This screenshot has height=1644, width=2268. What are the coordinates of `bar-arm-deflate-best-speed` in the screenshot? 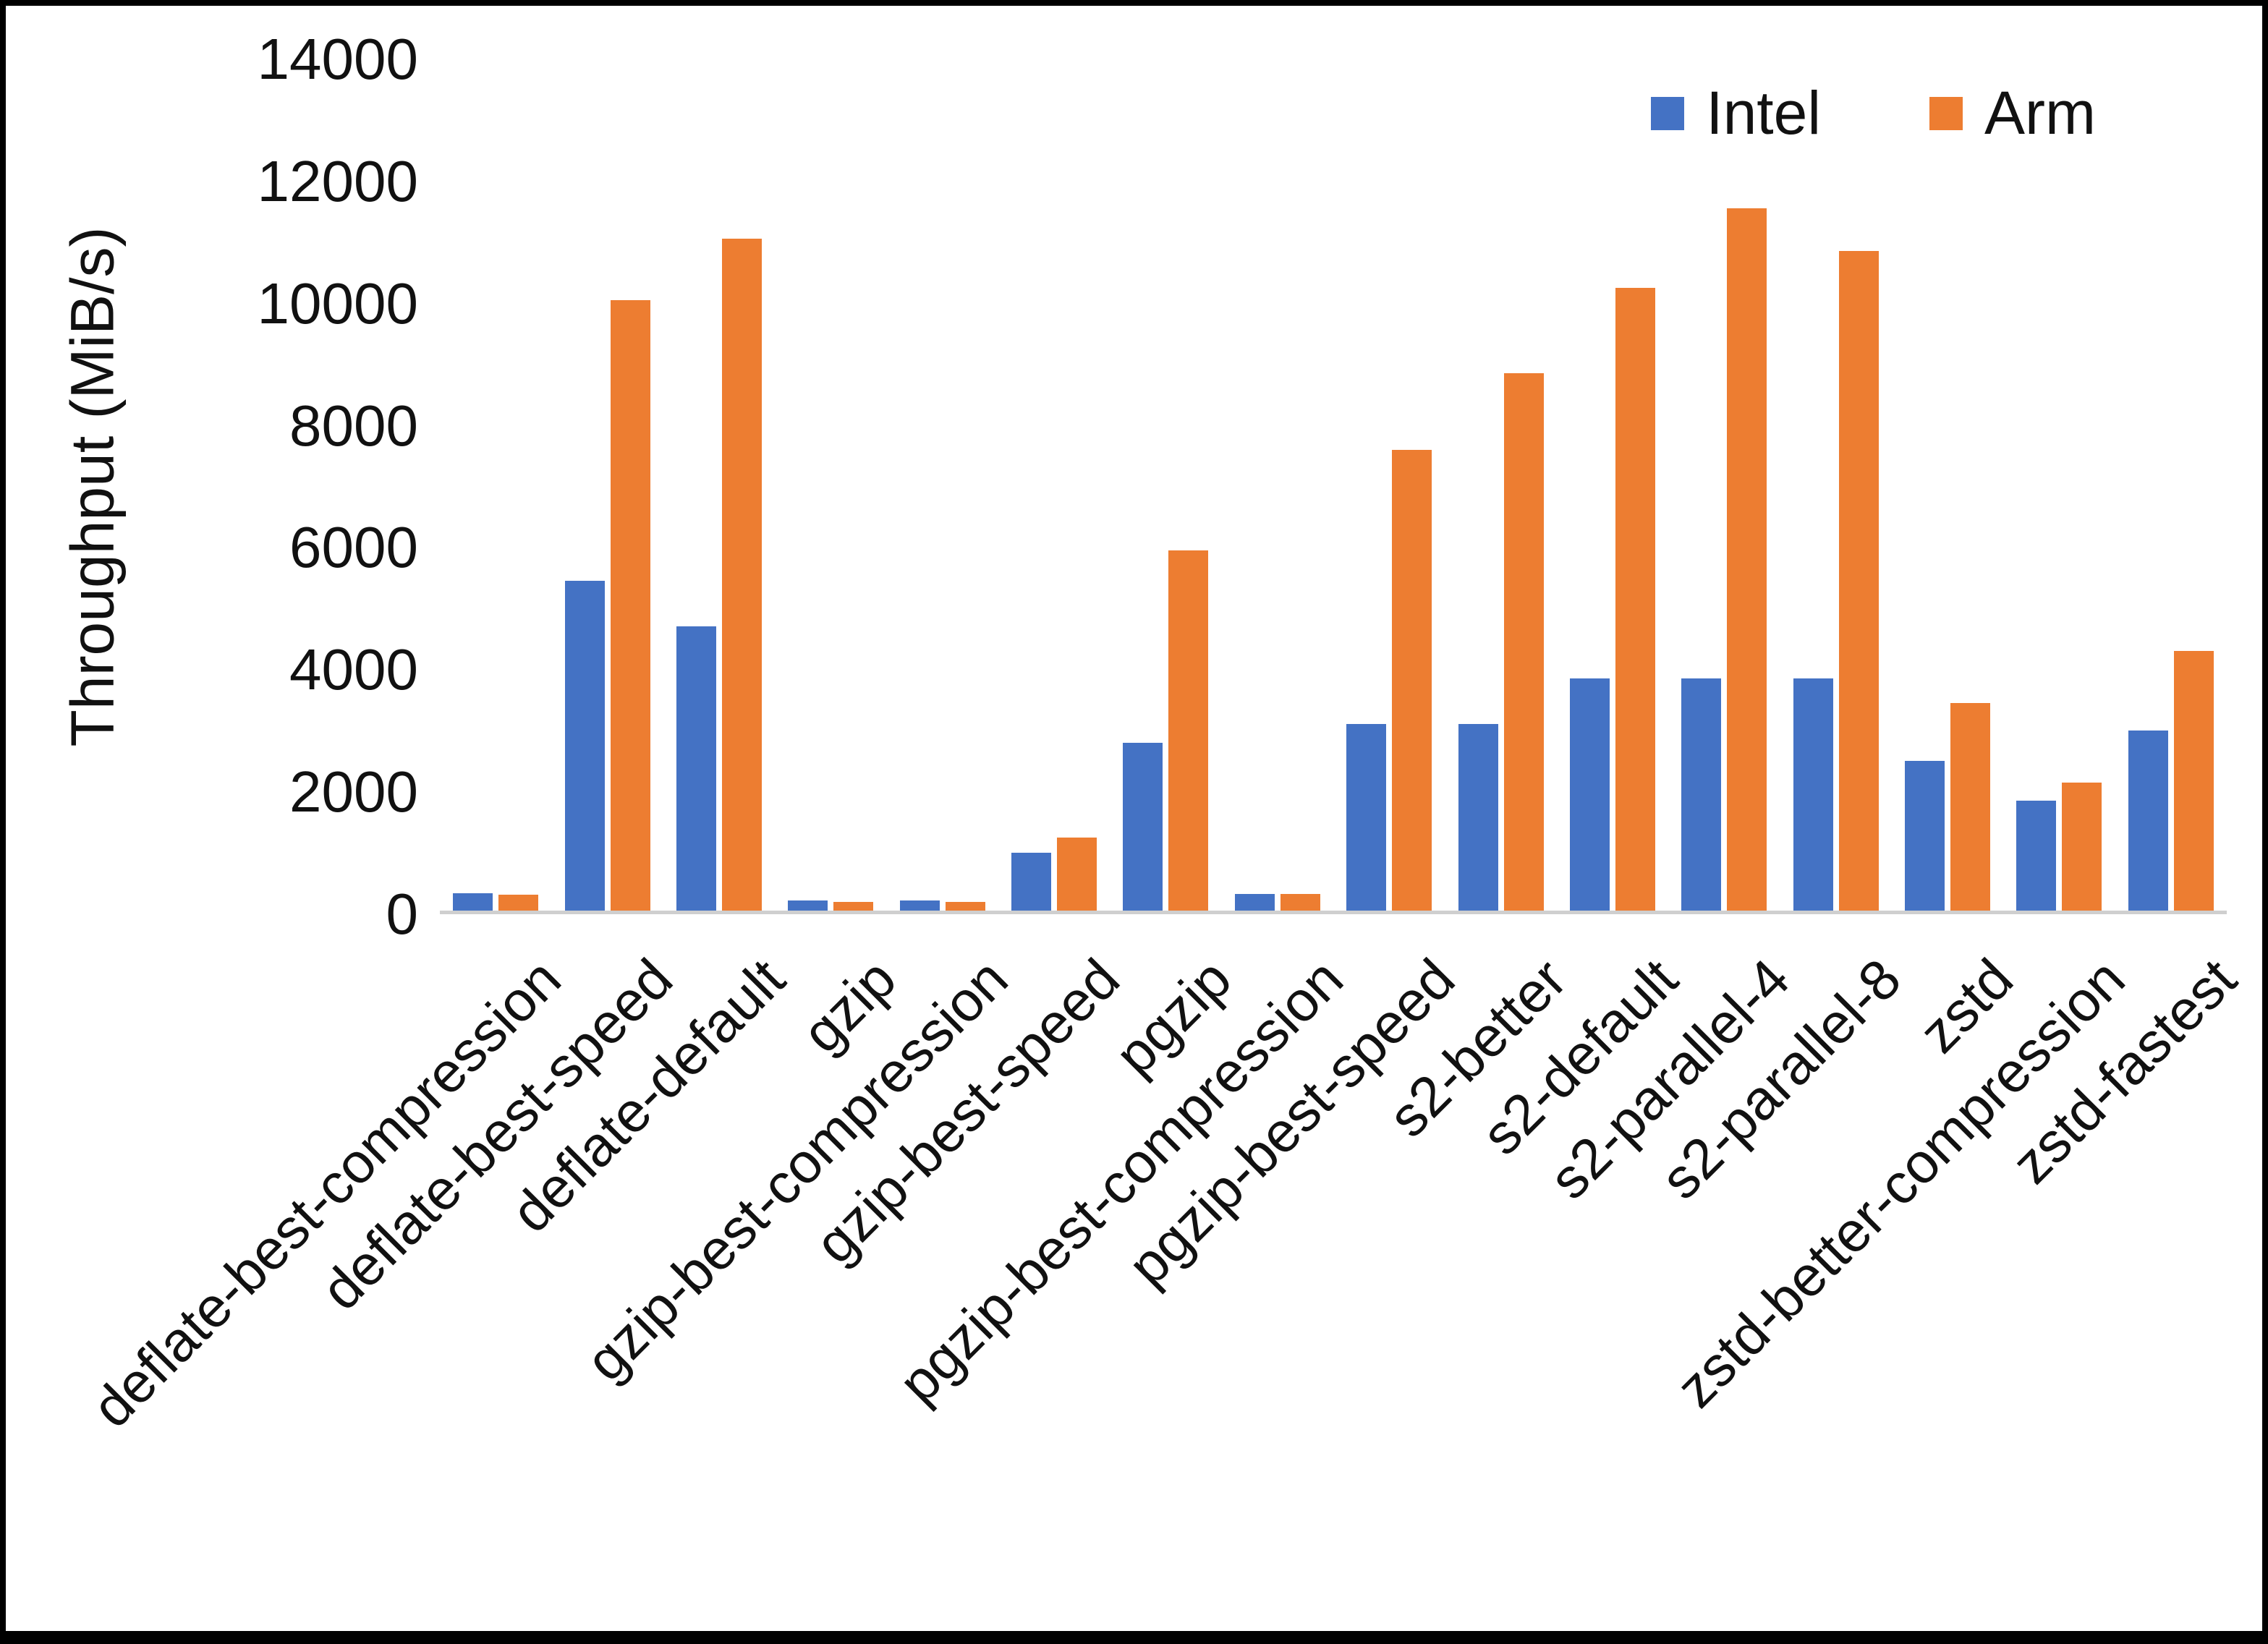 It's located at (630, 605).